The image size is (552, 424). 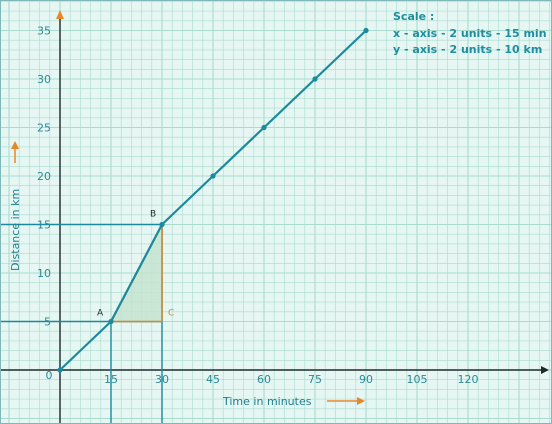 I want to click on point-label-c: C, so click(x=171, y=314).